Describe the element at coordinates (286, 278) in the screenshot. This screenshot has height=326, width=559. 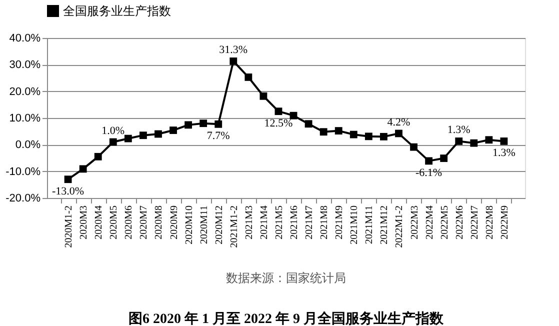
I see `source-note: 数据来源：国家统计局` at that location.